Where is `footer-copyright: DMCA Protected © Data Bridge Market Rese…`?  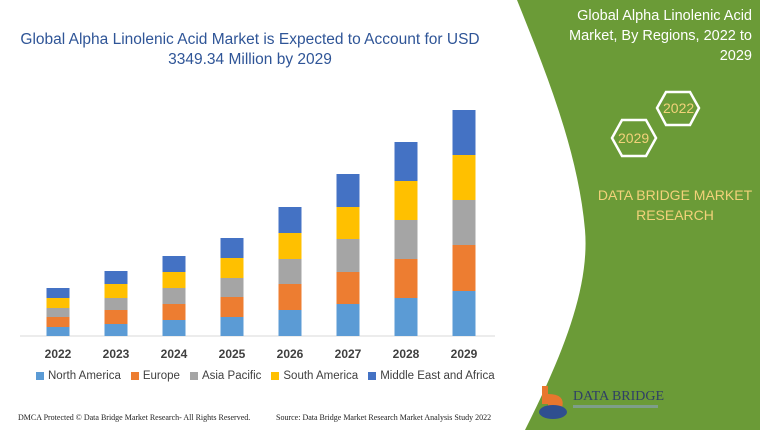
footer-copyright: DMCA Protected © Data Bridge Market Rese… is located at coordinates (134, 417).